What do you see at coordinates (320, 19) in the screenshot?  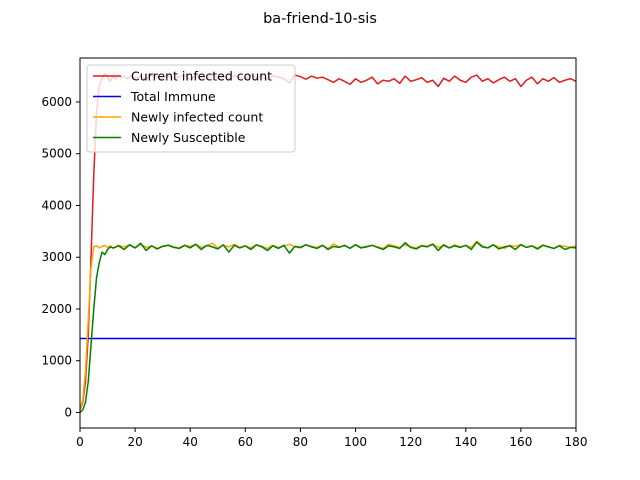 I see `chart-title: ba-friend-10-sis` at bounding box center [320, 19].